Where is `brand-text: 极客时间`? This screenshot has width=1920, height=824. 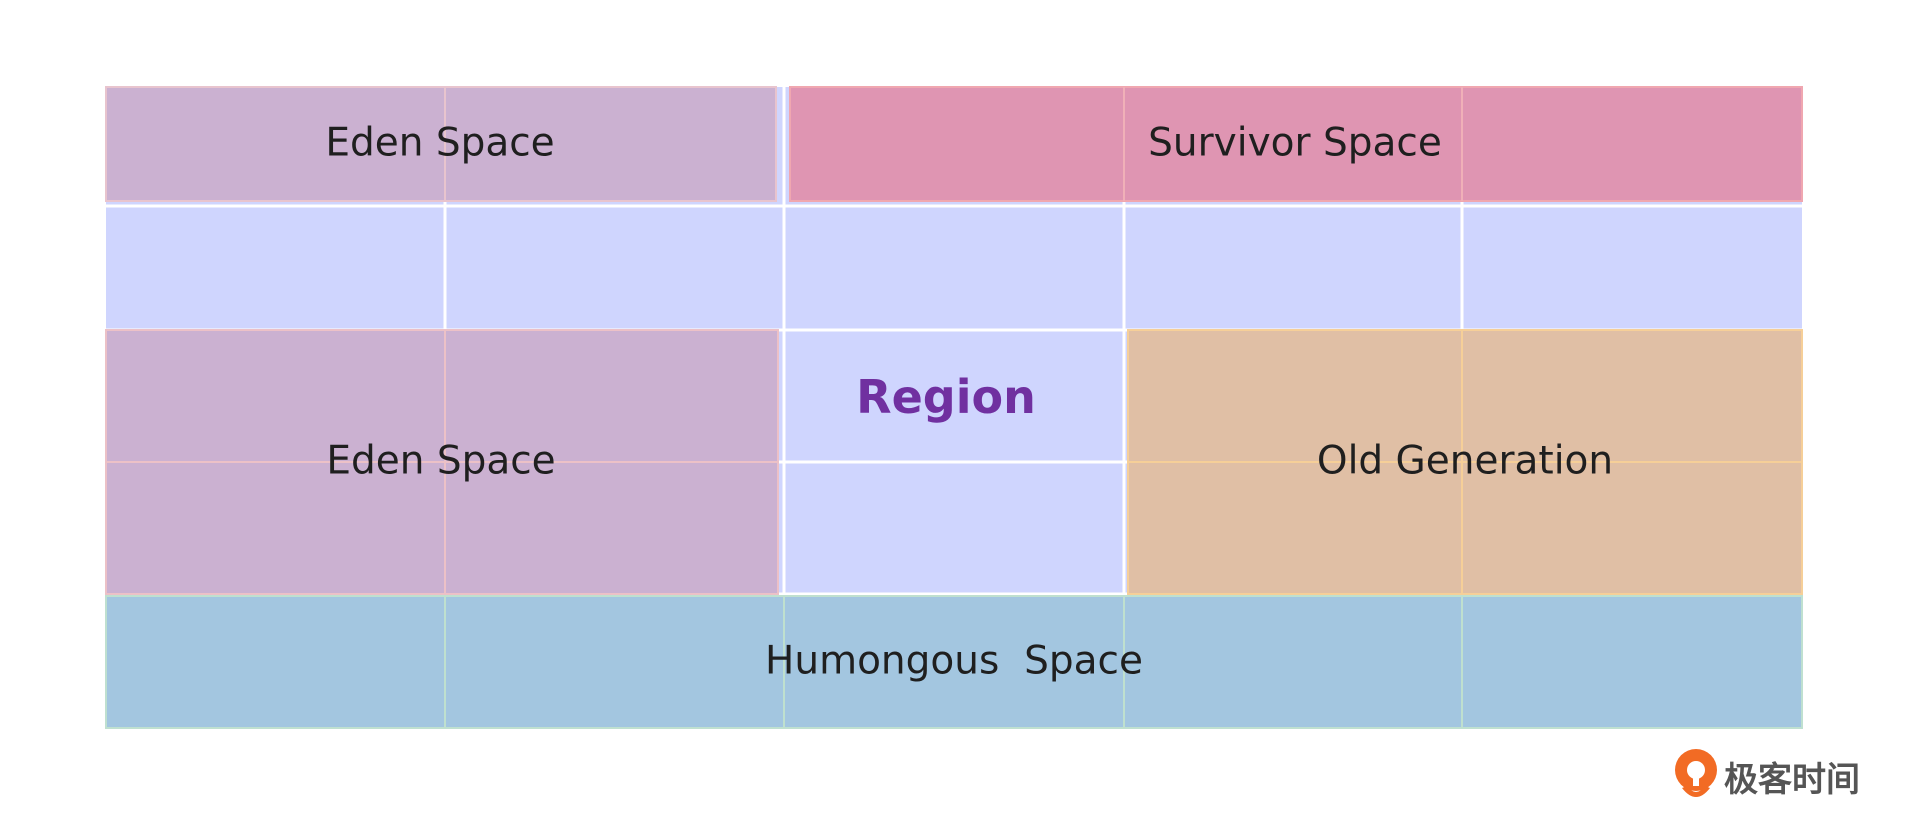
brand-text: 极客时间 is located at coordinates (1792, 779).